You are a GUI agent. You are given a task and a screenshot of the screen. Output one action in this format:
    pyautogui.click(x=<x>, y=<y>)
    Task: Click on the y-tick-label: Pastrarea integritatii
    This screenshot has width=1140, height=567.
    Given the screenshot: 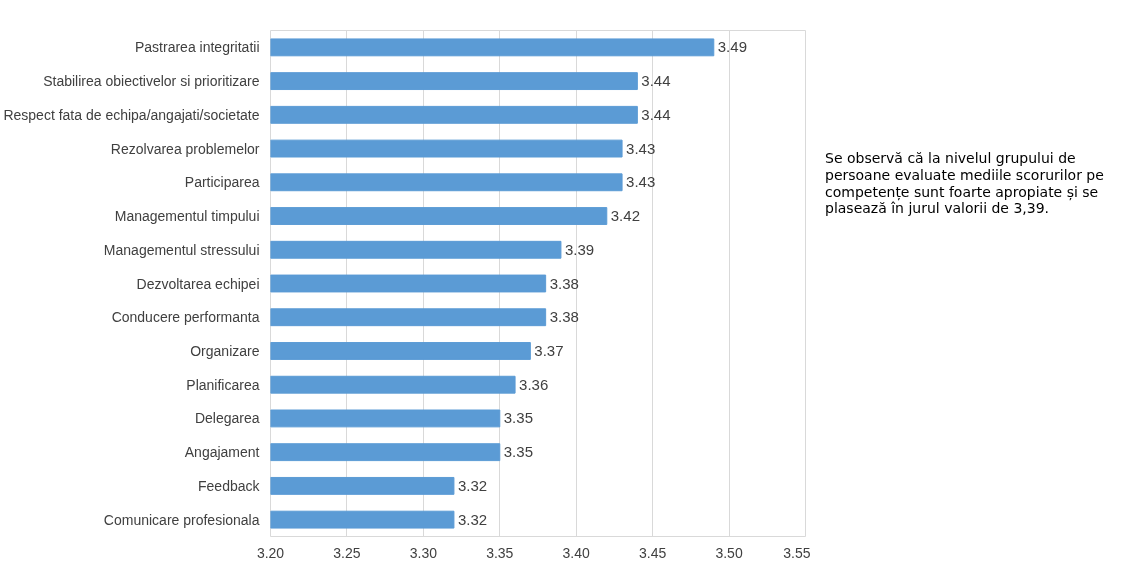 What is the action you would take?
    pyautogui.click(x=197, y=47)
    